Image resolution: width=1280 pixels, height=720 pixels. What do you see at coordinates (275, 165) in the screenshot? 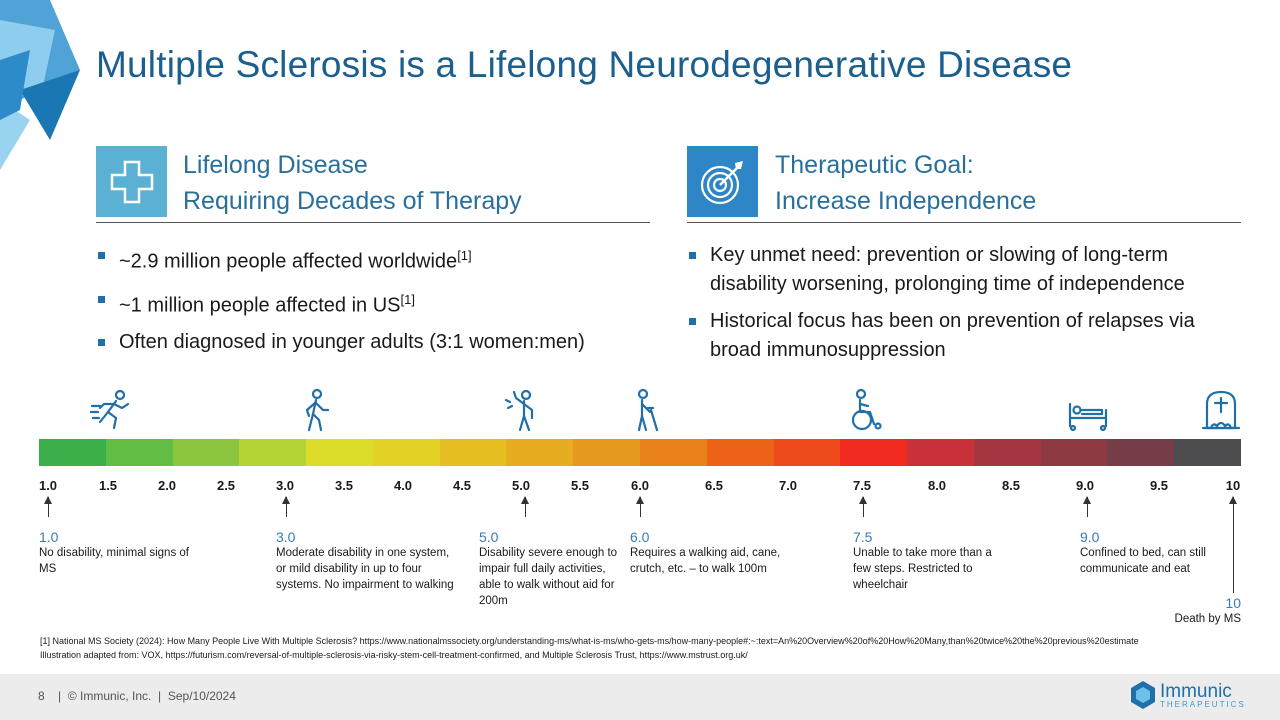
I see `left-heading-line1: Lifelong Disease` at bounding box center [275, 165].